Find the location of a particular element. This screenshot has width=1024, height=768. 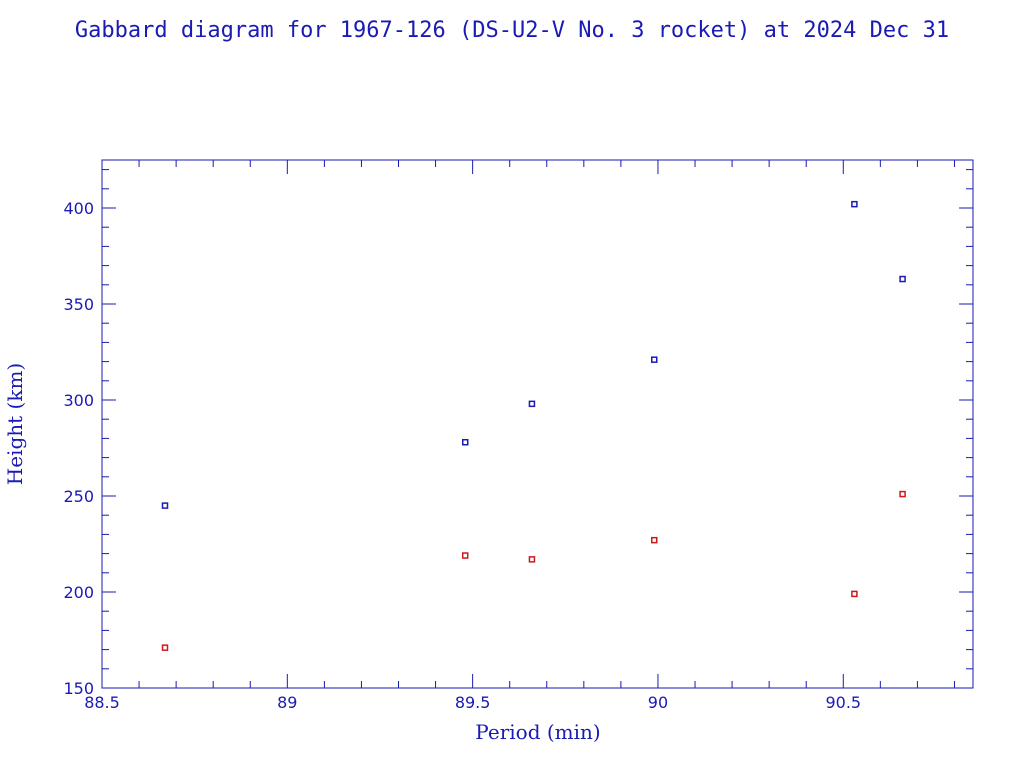

y-tick-label: 200 is located at coordinates (78, 592).